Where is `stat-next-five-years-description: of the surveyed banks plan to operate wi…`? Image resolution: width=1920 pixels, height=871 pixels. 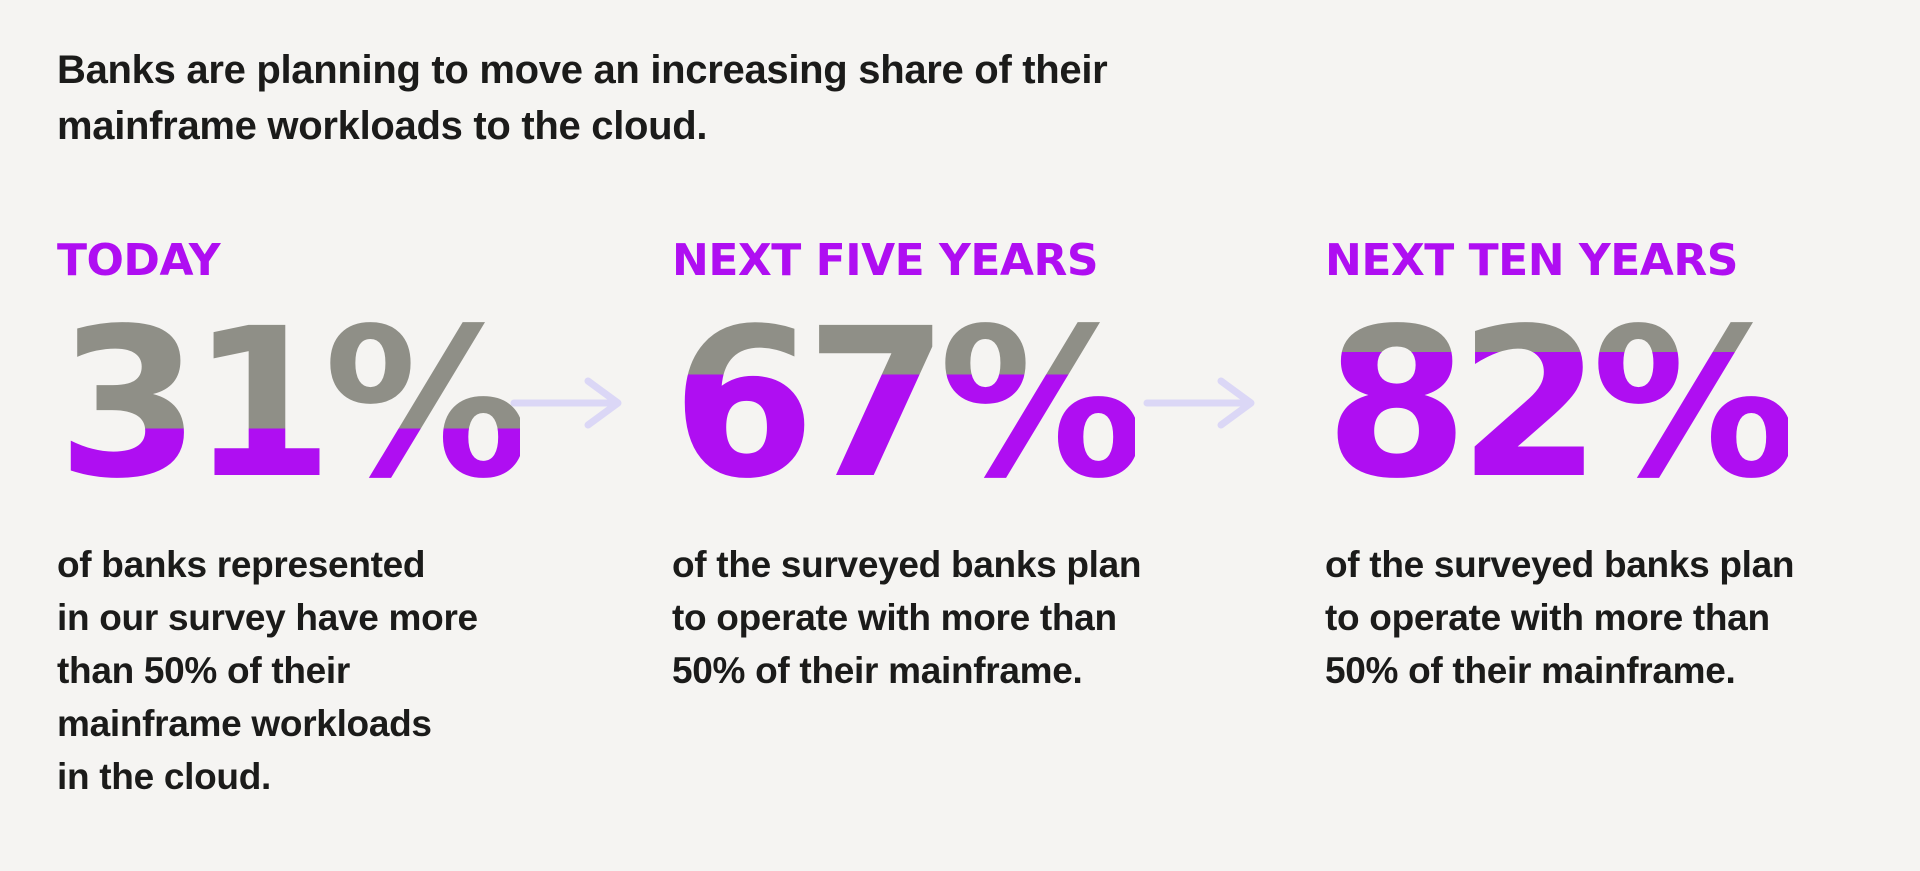
stat-next-five-years-description: of the surveyed banks plan to operate wi… is located at coordinates (907, 617).